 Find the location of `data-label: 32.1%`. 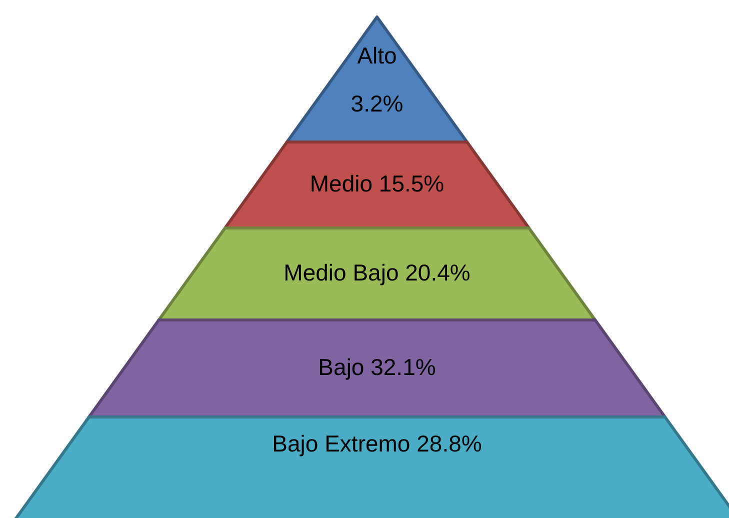

data-label: 32.1% is located at coordinates (403, 367).